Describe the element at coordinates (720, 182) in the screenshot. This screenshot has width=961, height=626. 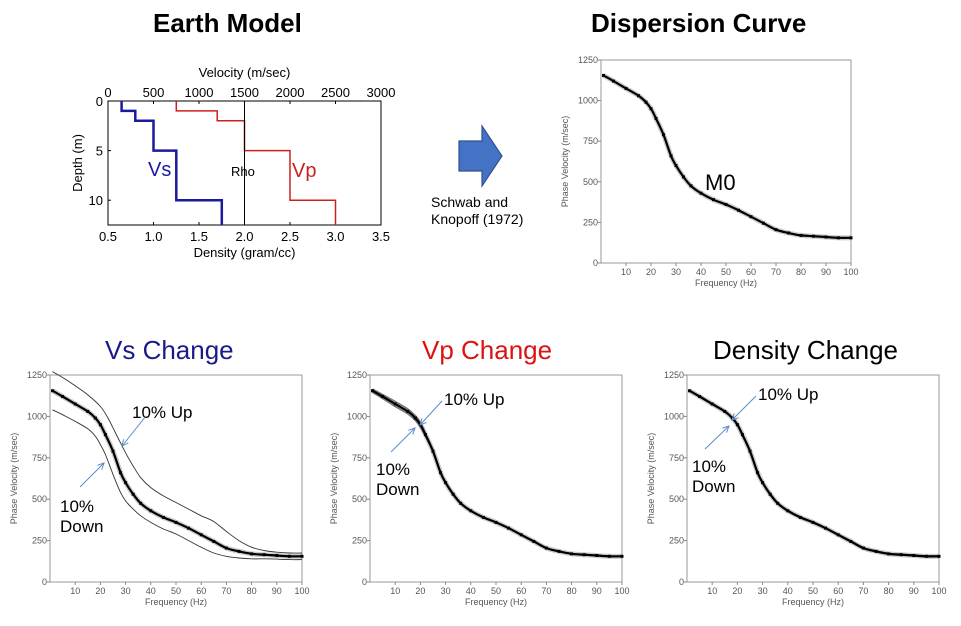
I see `m0-label: M0` at that location.